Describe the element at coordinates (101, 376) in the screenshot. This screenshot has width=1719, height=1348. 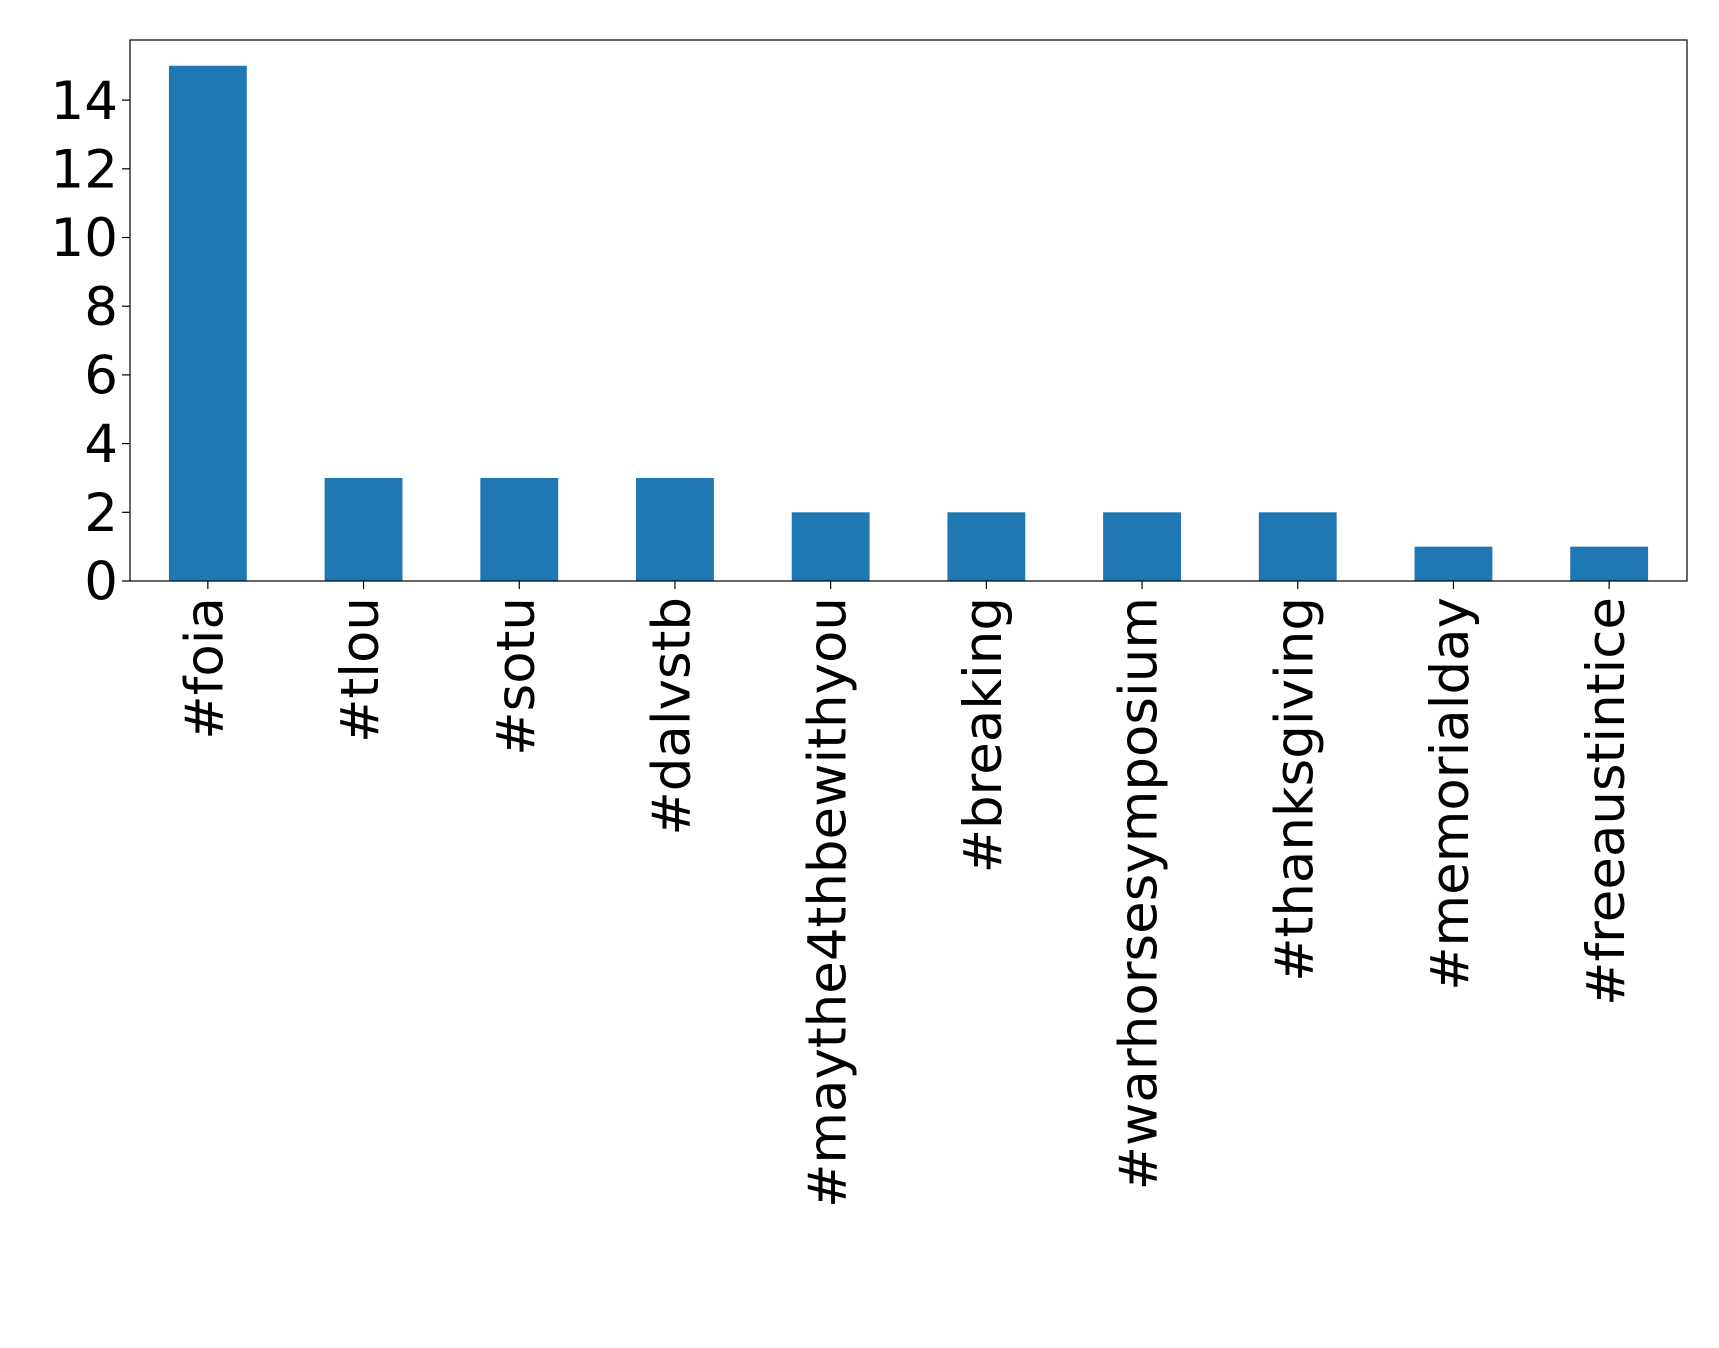
I see `y-tick-label: 6` at that location.